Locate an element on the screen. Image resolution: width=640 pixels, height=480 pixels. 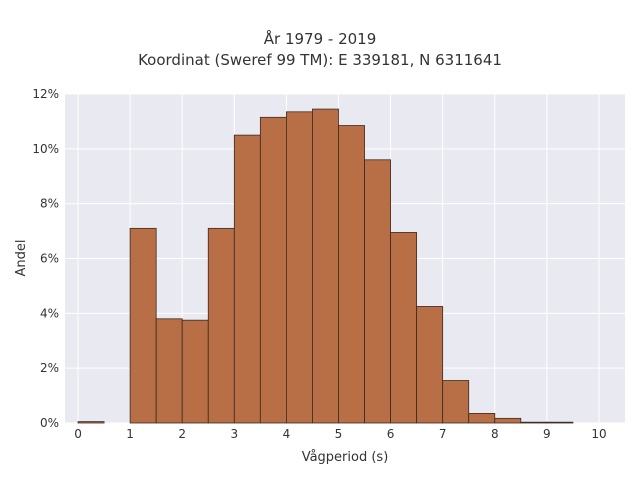
x-tick-label: 5 is located at coordinates (339, 434).